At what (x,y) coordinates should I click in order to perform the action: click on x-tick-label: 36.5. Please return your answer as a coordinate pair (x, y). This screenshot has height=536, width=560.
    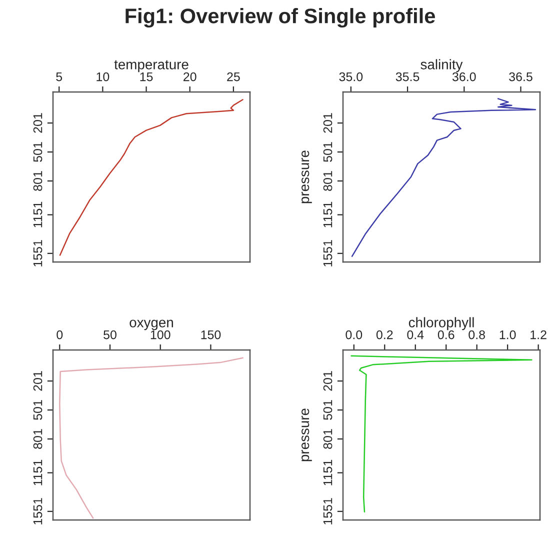
    Looking at the image, I should click on (520, 77).